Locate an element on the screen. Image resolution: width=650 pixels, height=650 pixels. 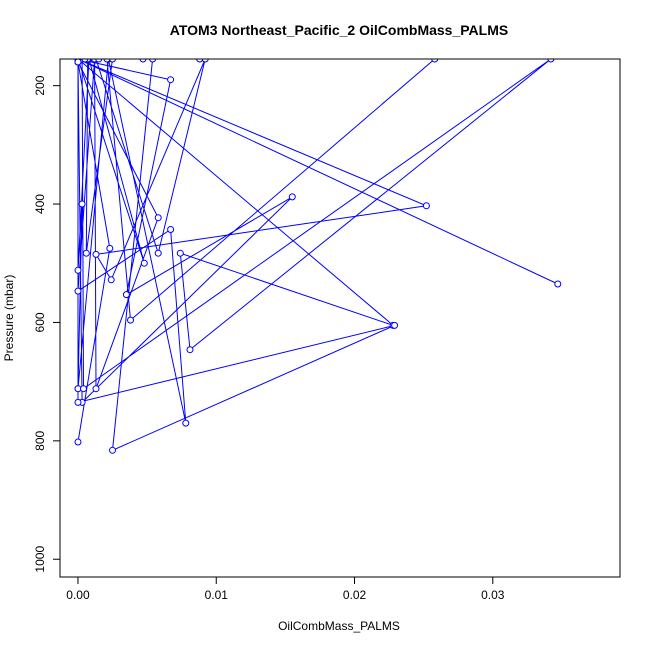
y-tick-label: 200 is located at coordinates (40, 85).